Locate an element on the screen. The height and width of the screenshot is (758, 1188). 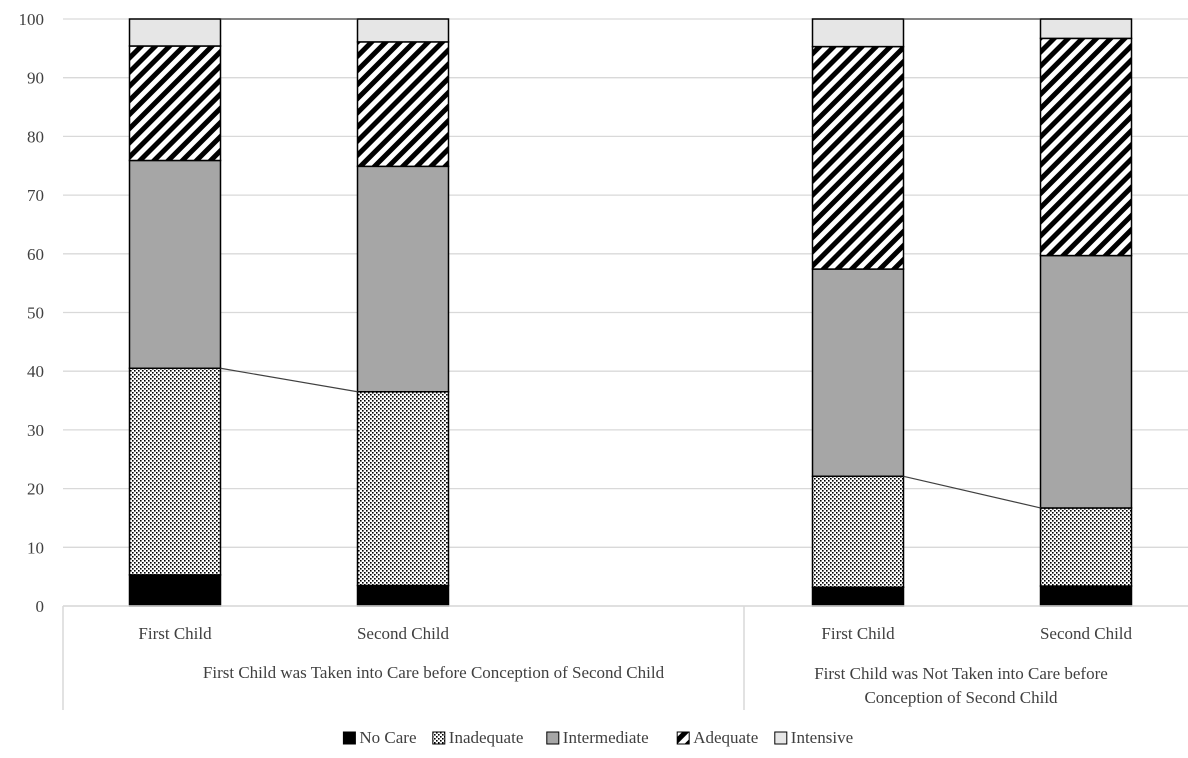
legend-label: Inadequate is located at coordinates (486, 737).